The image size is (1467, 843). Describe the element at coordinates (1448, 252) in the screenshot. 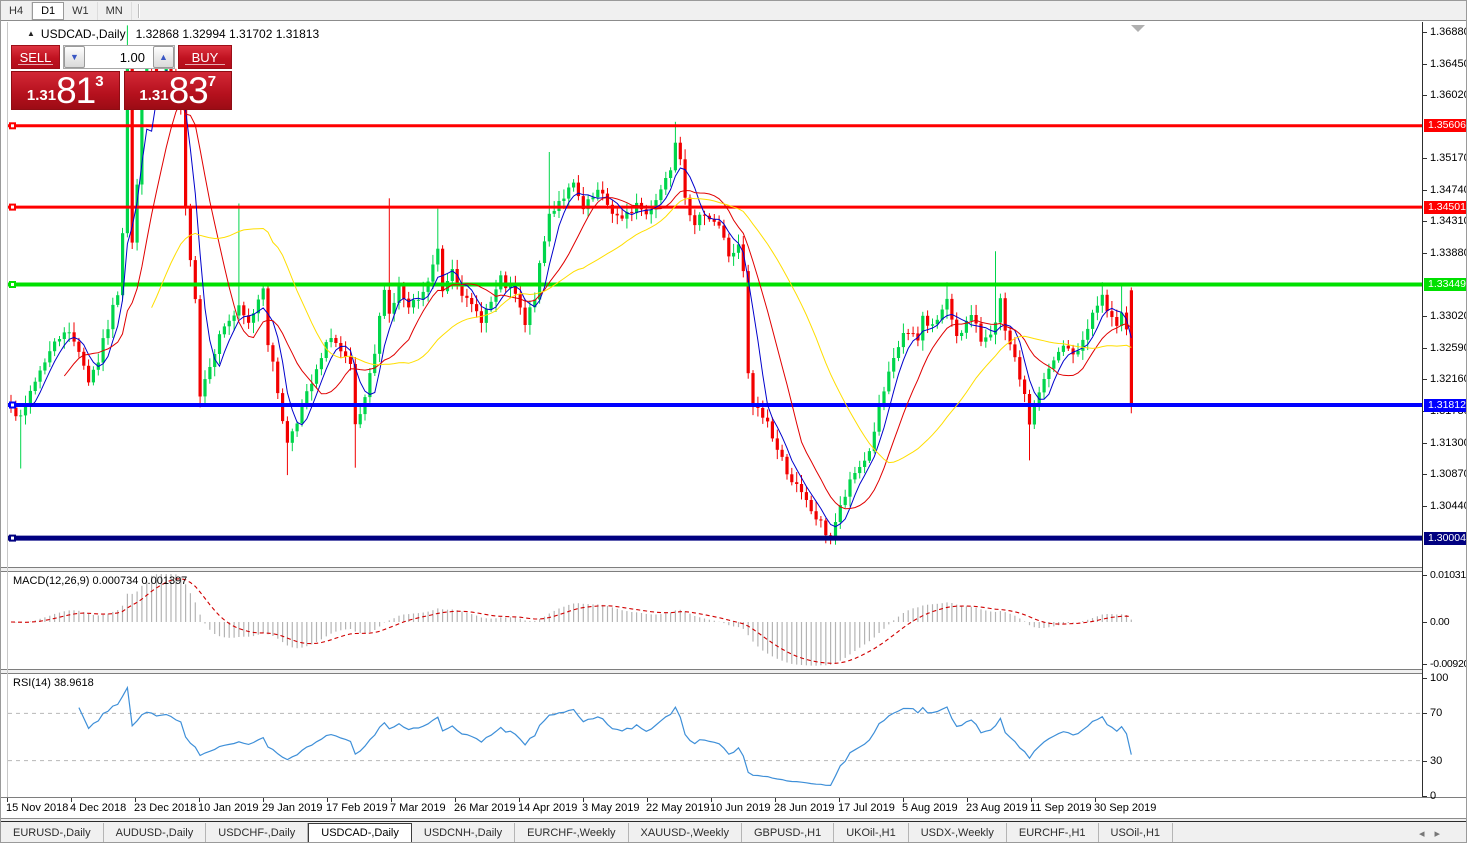

I see `price-axis-label: 1.33880` at that location.